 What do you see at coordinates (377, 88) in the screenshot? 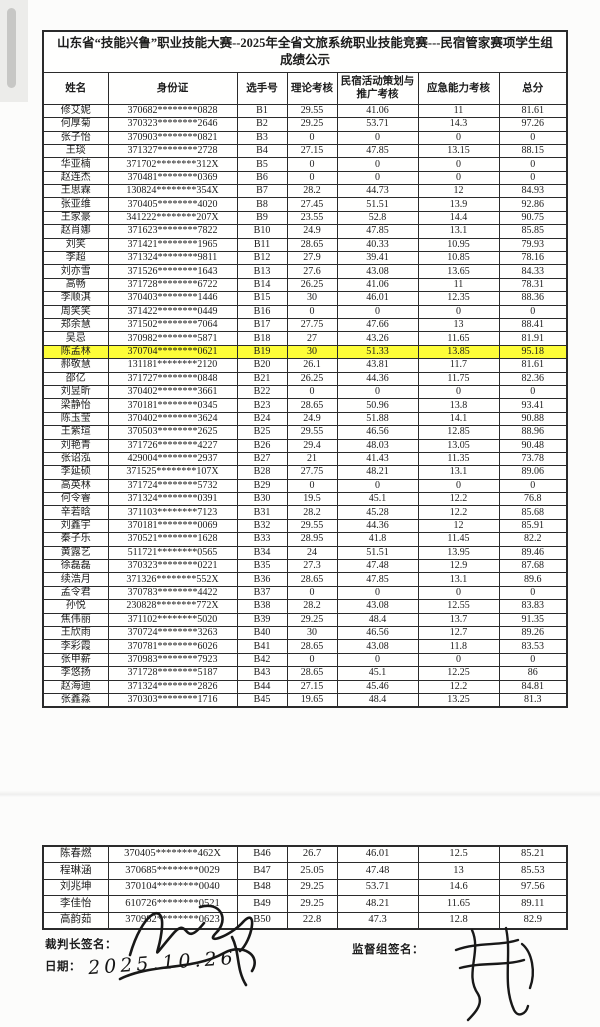
I see `column-header-planning: 民宿活动策划与推广考核` at bounding box center [377, 88].